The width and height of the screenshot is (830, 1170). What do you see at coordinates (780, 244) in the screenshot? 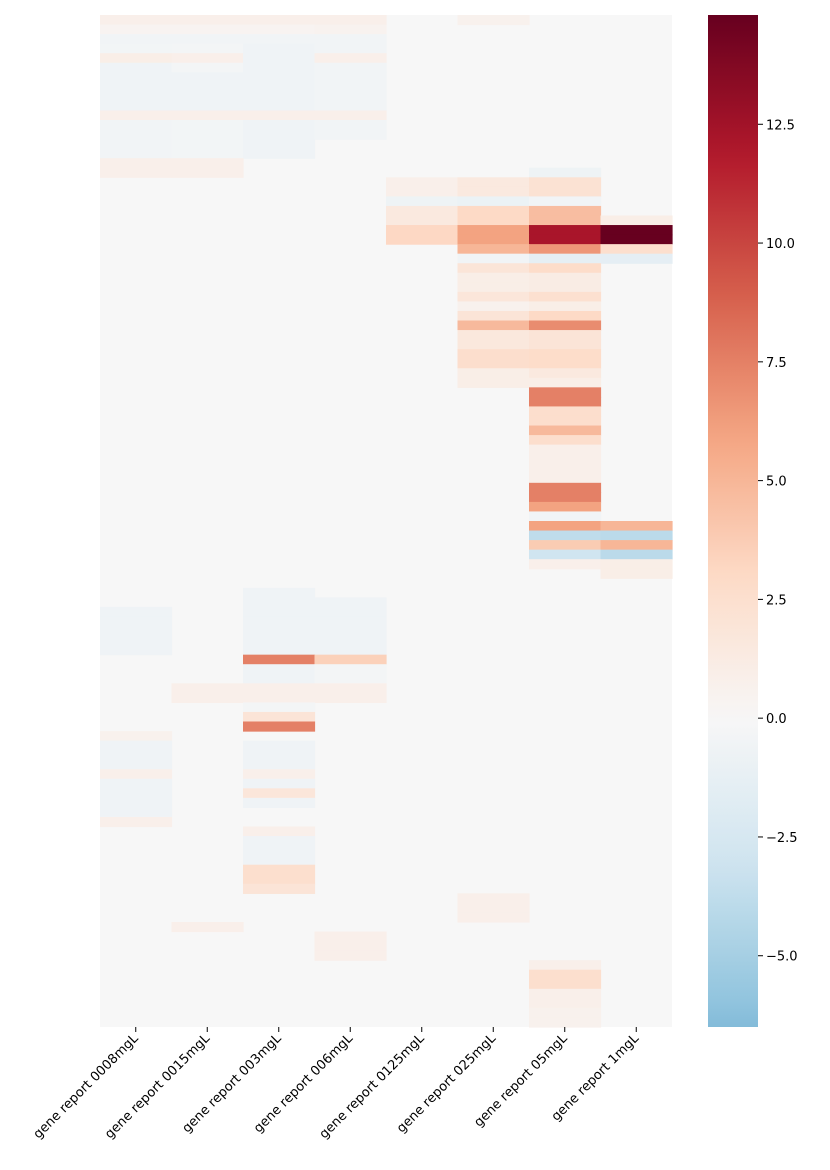
I see `colorbar-tick-label: 10.0` at bounding box center [780, 244].